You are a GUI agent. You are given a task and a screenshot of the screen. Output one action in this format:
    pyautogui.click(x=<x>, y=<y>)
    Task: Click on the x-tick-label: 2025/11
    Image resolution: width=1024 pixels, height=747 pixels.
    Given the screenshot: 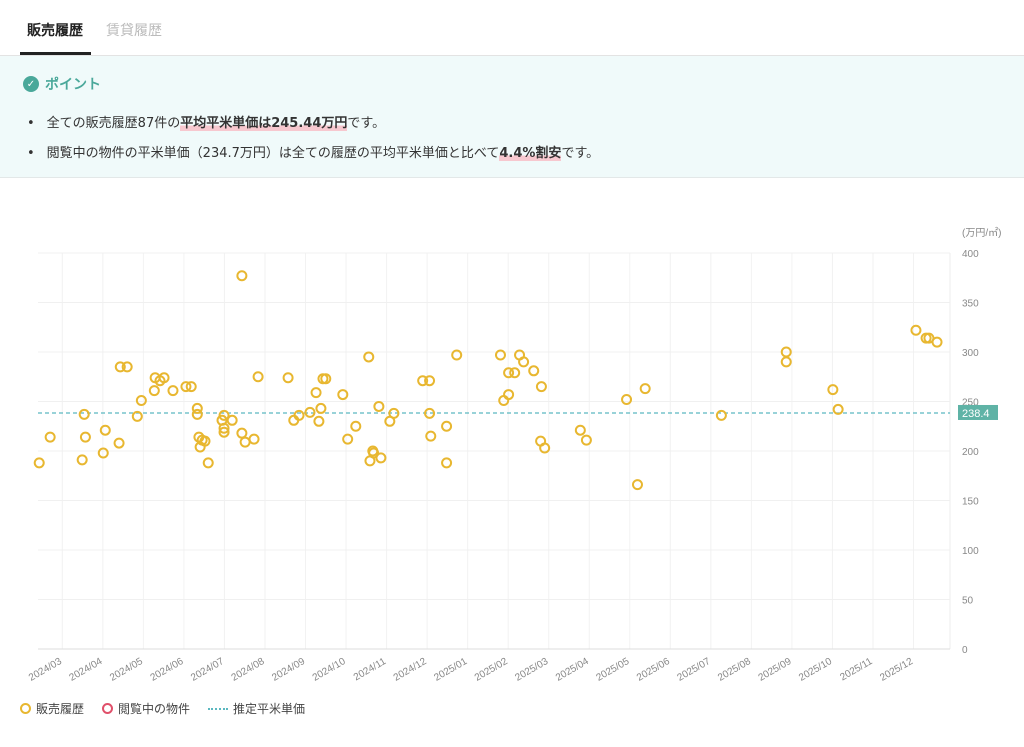 What is the action you would take?
    pyautogui.click(x=856, y=669)
    